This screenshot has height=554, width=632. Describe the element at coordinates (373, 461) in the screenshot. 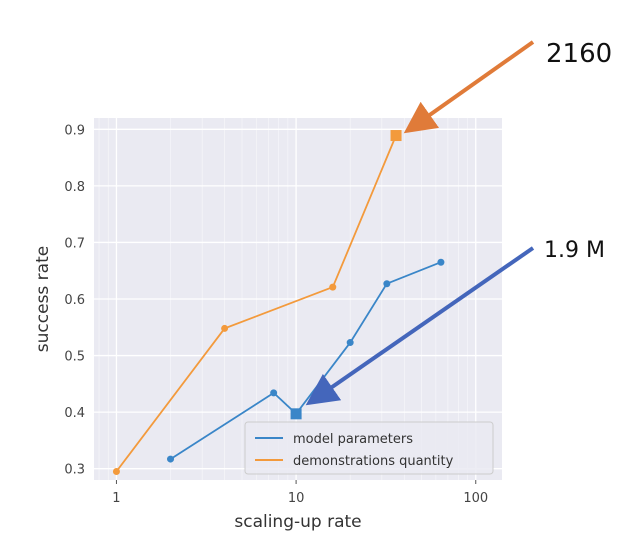

I see `legend-label-demonstrations-quantity: demonstrations quantity` at that location.